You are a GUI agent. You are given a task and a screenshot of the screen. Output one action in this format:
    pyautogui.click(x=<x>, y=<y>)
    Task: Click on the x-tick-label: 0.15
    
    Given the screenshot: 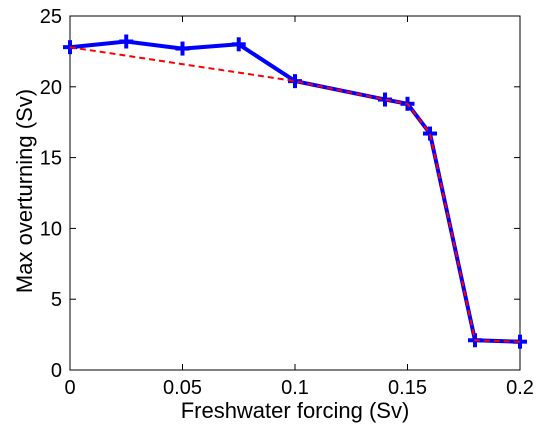 What is the action you would take?
    pyautogui.click(x=407, y=388)
    